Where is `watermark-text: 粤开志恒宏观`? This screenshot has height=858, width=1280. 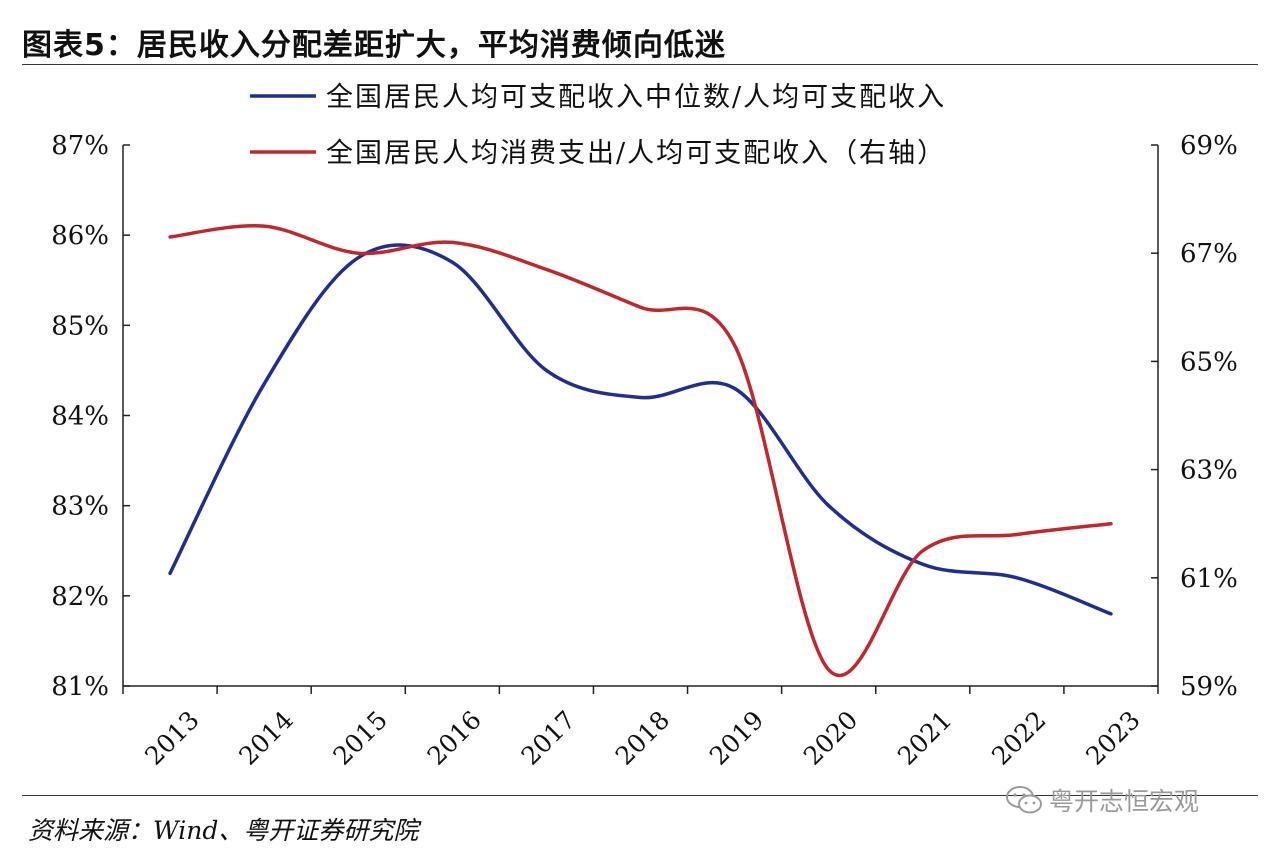
watermark-text: 粤开志恒宏观 is located at coordinates (1124, 801).